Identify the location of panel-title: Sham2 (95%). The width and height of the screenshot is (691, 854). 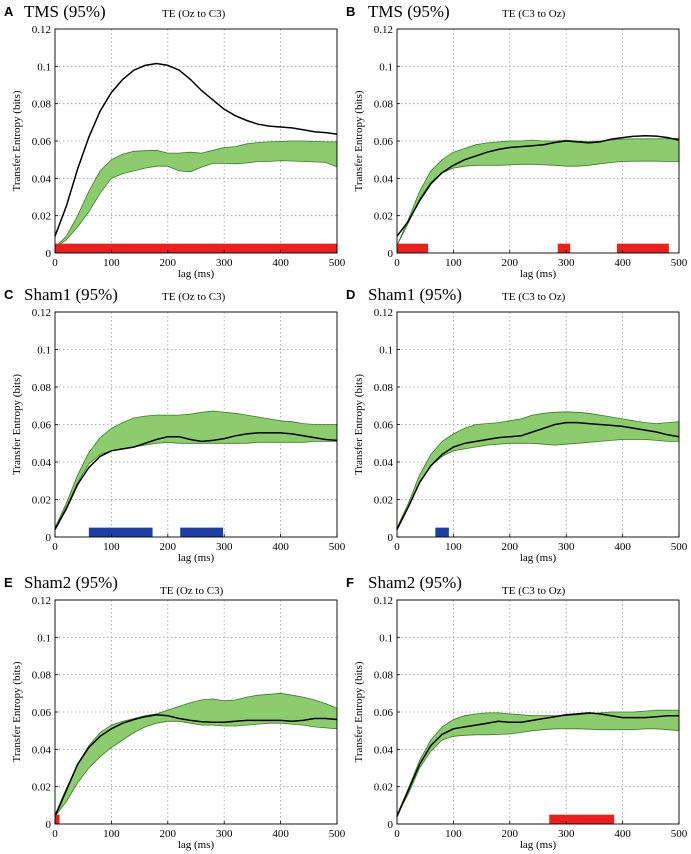
(415, 582).